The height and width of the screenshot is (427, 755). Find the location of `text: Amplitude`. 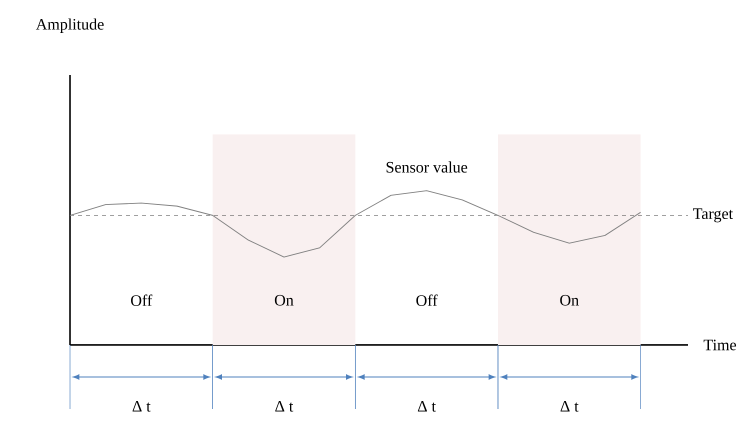

text: Amplitude is located at coordinates (70, 25).